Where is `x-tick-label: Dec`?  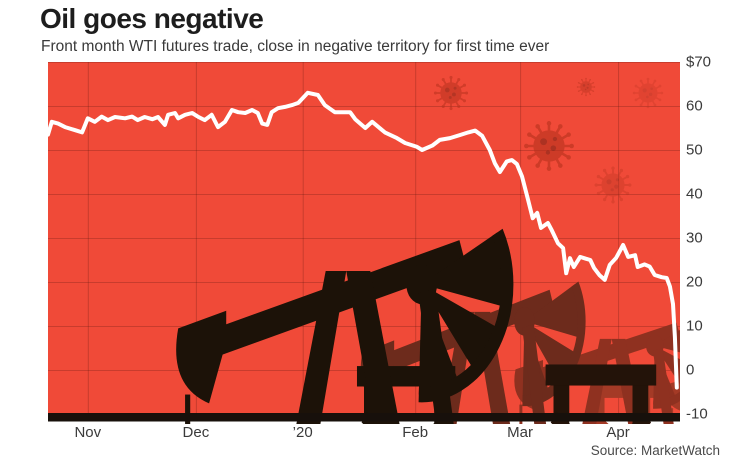
x-tick-label: Dec is located at coordinates (196, 432).